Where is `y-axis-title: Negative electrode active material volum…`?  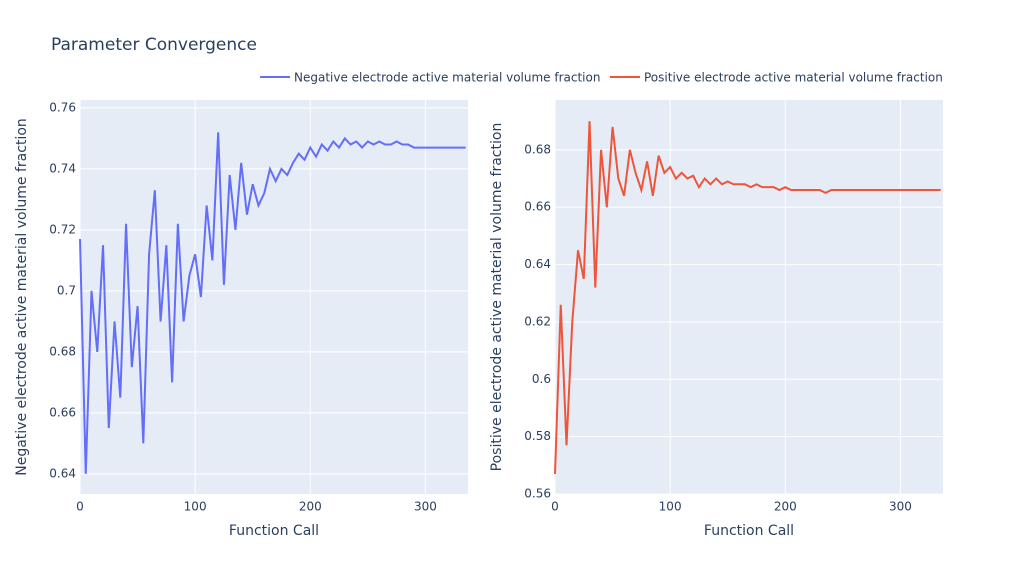 y-axis-title: Negative electrode active material volum… is located at coordinates (22, 297).